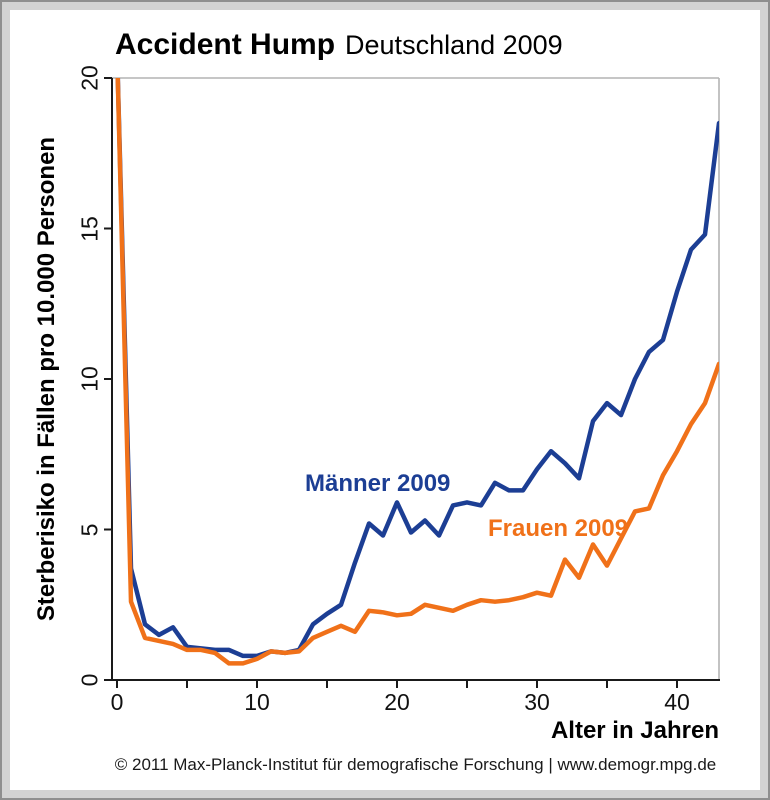  Describe the element at coordinates (558, 528) in the screenshot. I see `series-label-frauen: Frauen 2009` at that location.